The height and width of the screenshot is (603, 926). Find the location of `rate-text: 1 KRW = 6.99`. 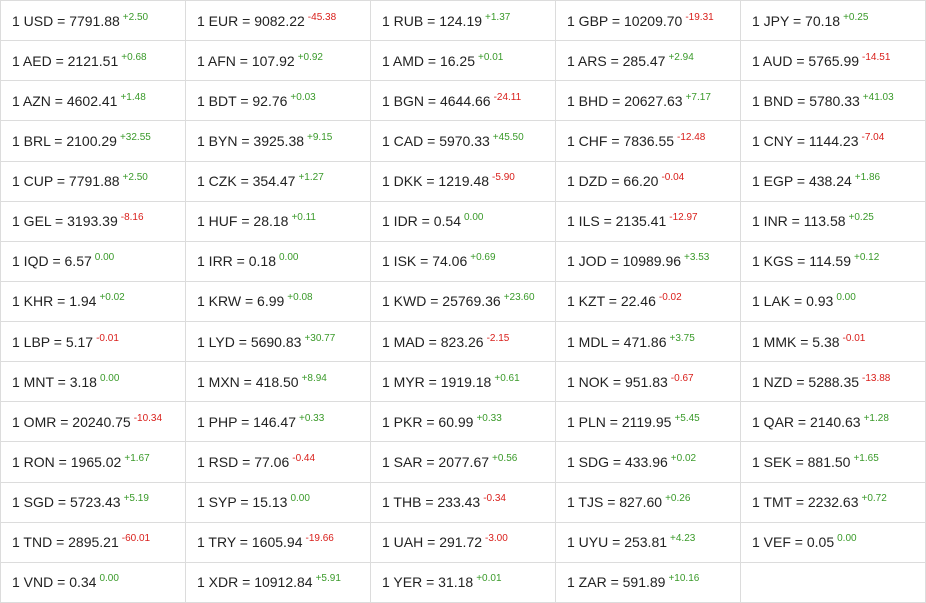

rate-text: 1 KRW = 6.99 is located at coordinates (241, 301).